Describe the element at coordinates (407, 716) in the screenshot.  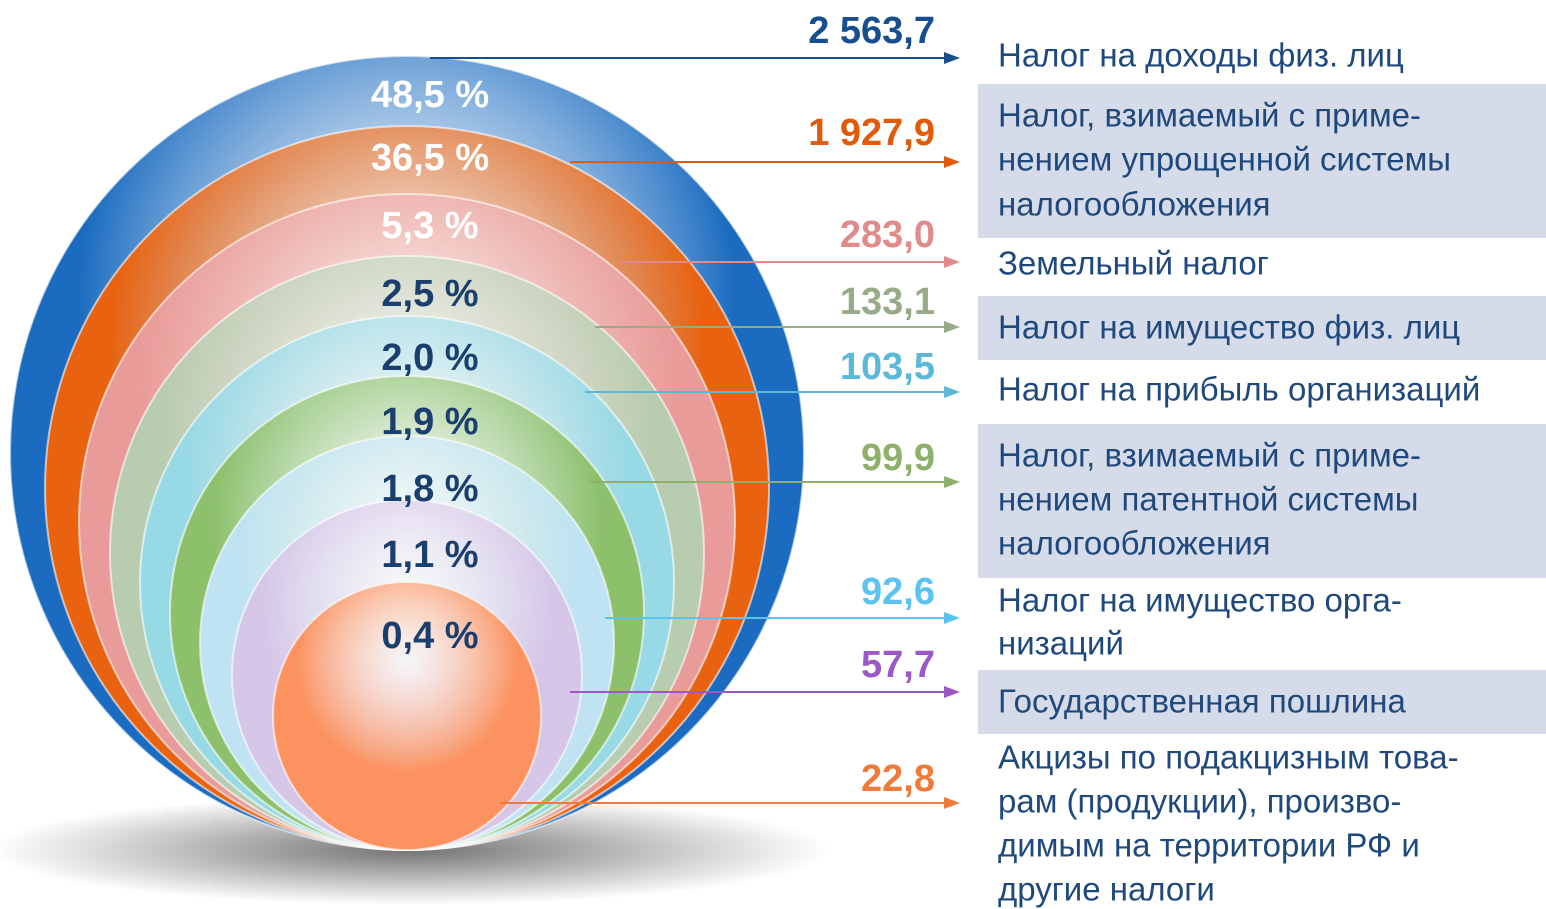
I see `ring` at that location.